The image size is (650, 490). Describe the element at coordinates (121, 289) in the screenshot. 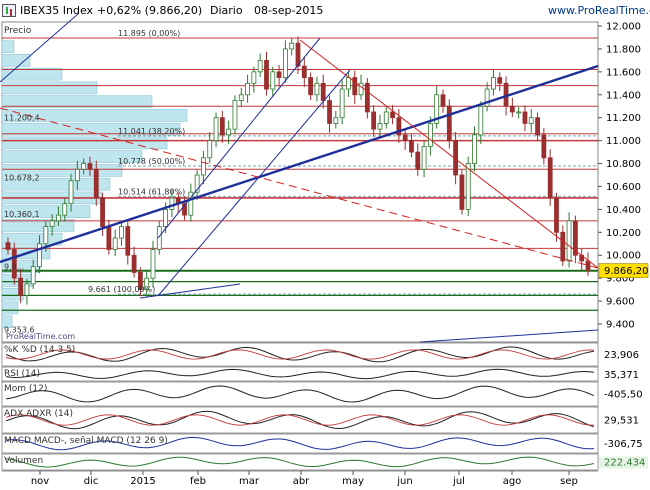

I see `fibonacci-level-label: 9.661 (100,00%)` at that location.